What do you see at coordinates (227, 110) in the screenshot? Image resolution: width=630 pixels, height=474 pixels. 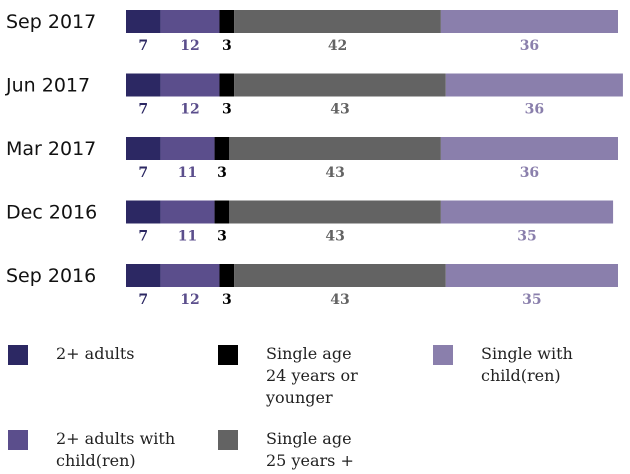 I see `data-label-jun-2017-single-age-24-years-or-younger: 3` at bounding box center [227, 110].